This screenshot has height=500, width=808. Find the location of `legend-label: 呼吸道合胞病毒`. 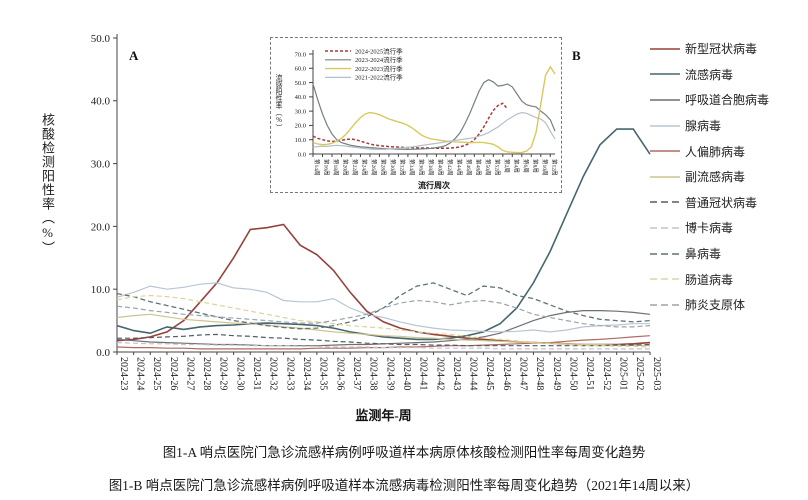

legend-label: 呼吸道合胞病毒 is located at coordinates (727, 100).